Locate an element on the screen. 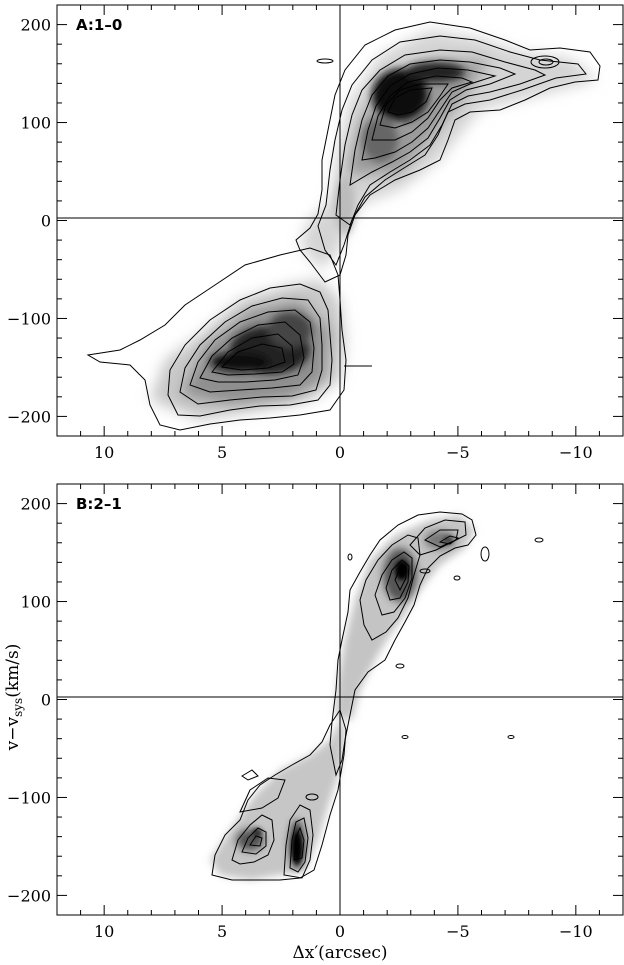 Image resolution: width=624 pixels, height=965 pixels. y-axis-title-subscript: sys is located at coordinates (18, 707).